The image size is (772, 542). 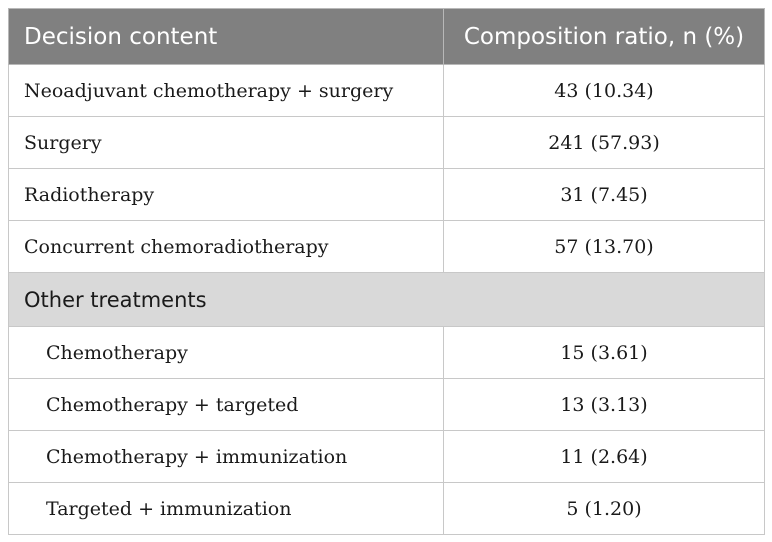 I want to click on table-row: Chemotherapy 15 (3.61), so click(x=386, y=352).